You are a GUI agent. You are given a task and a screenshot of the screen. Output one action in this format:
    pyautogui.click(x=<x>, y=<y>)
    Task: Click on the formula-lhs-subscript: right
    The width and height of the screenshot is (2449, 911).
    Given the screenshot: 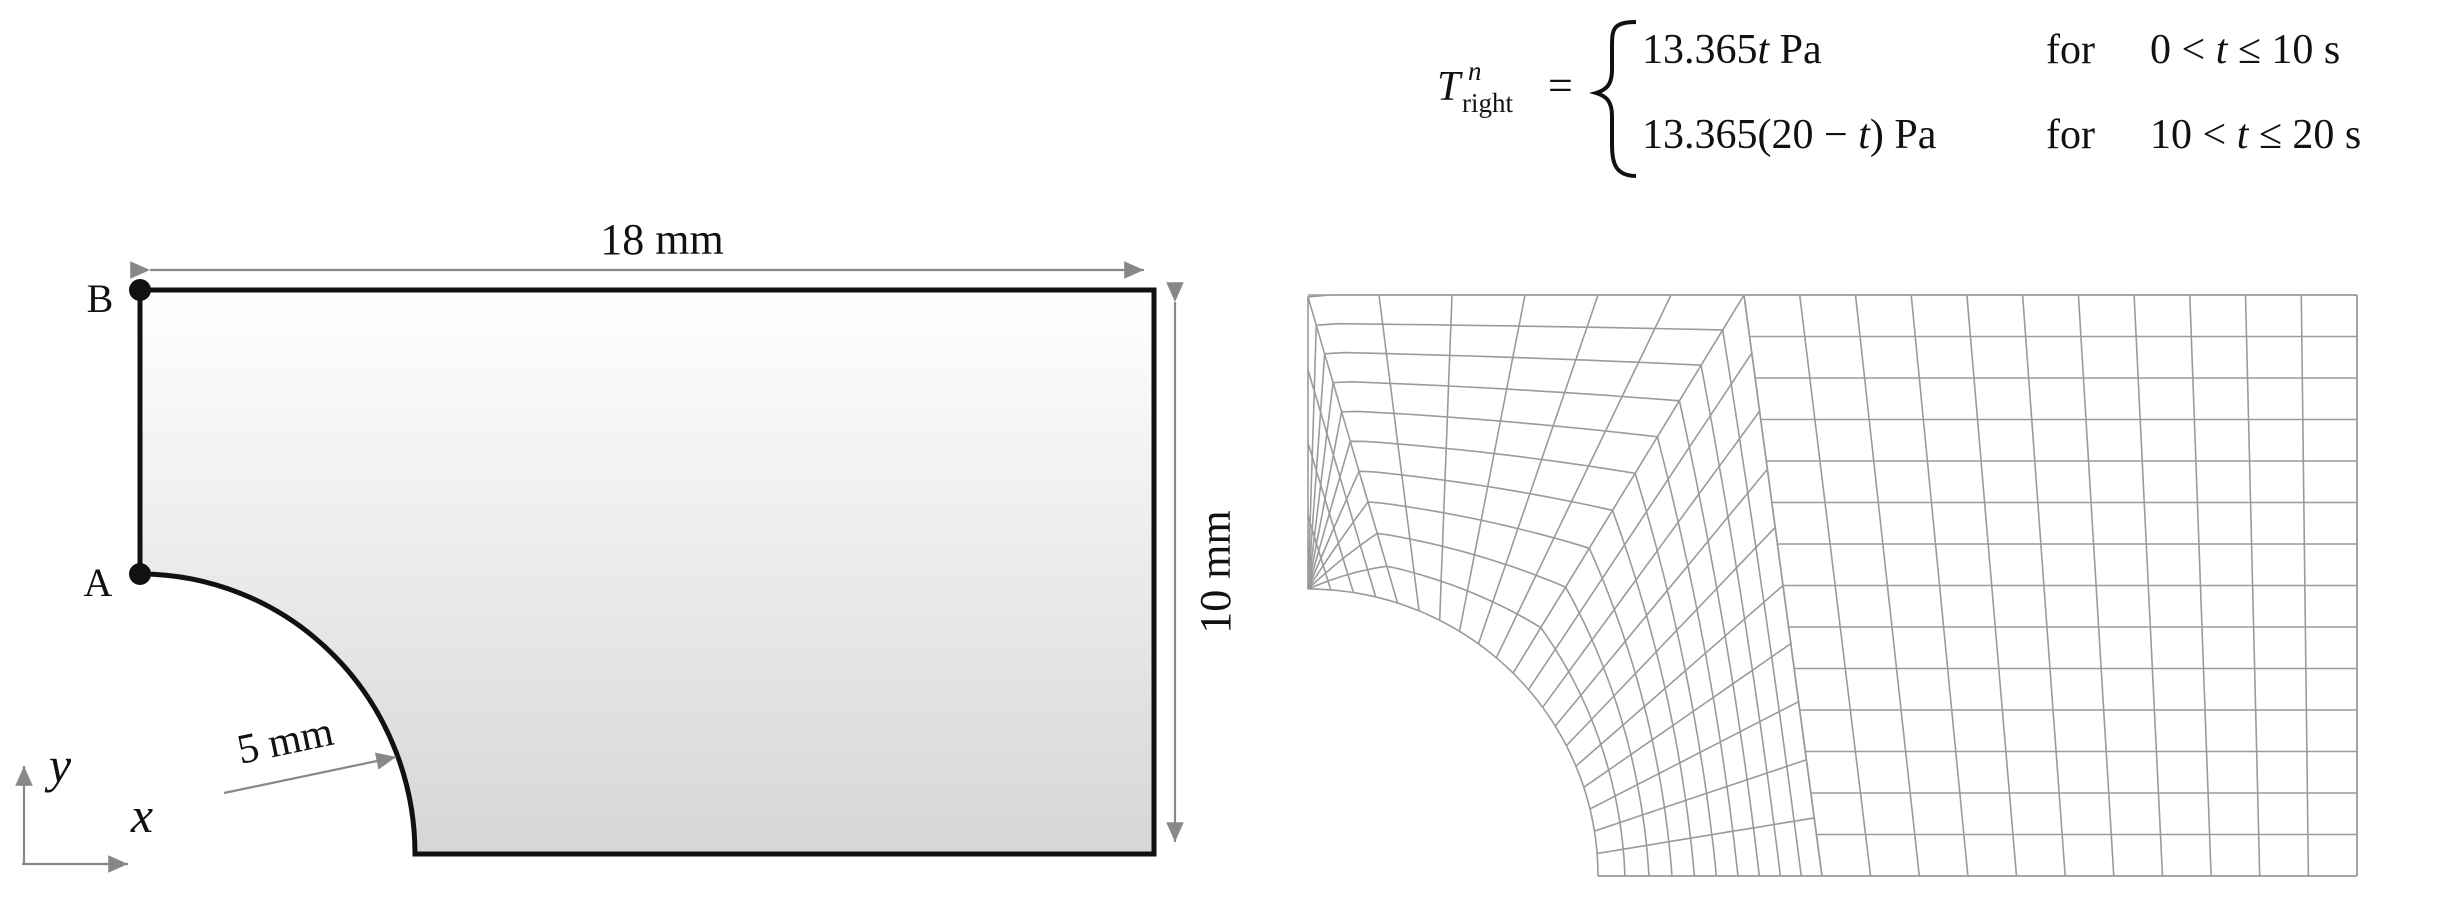 What is the action you would take?
    pyautogui.click(x=1487, y=103)
    